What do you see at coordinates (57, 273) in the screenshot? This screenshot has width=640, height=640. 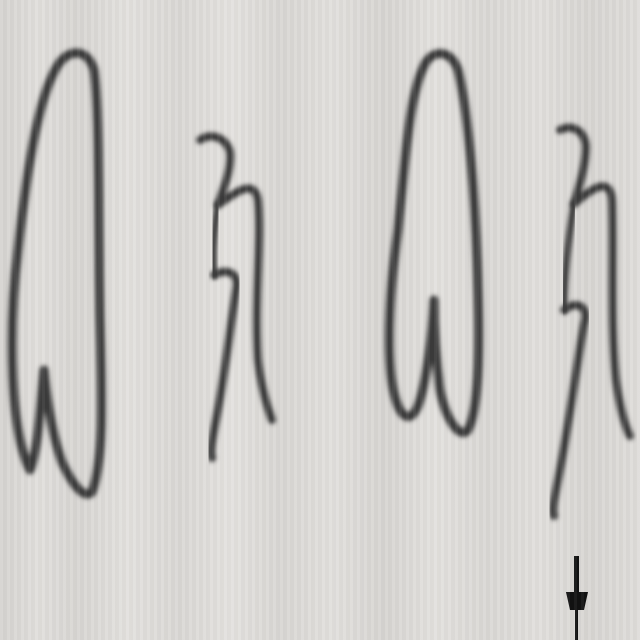 I see `glyph-1-stroke` at bounding box center [57, 273].